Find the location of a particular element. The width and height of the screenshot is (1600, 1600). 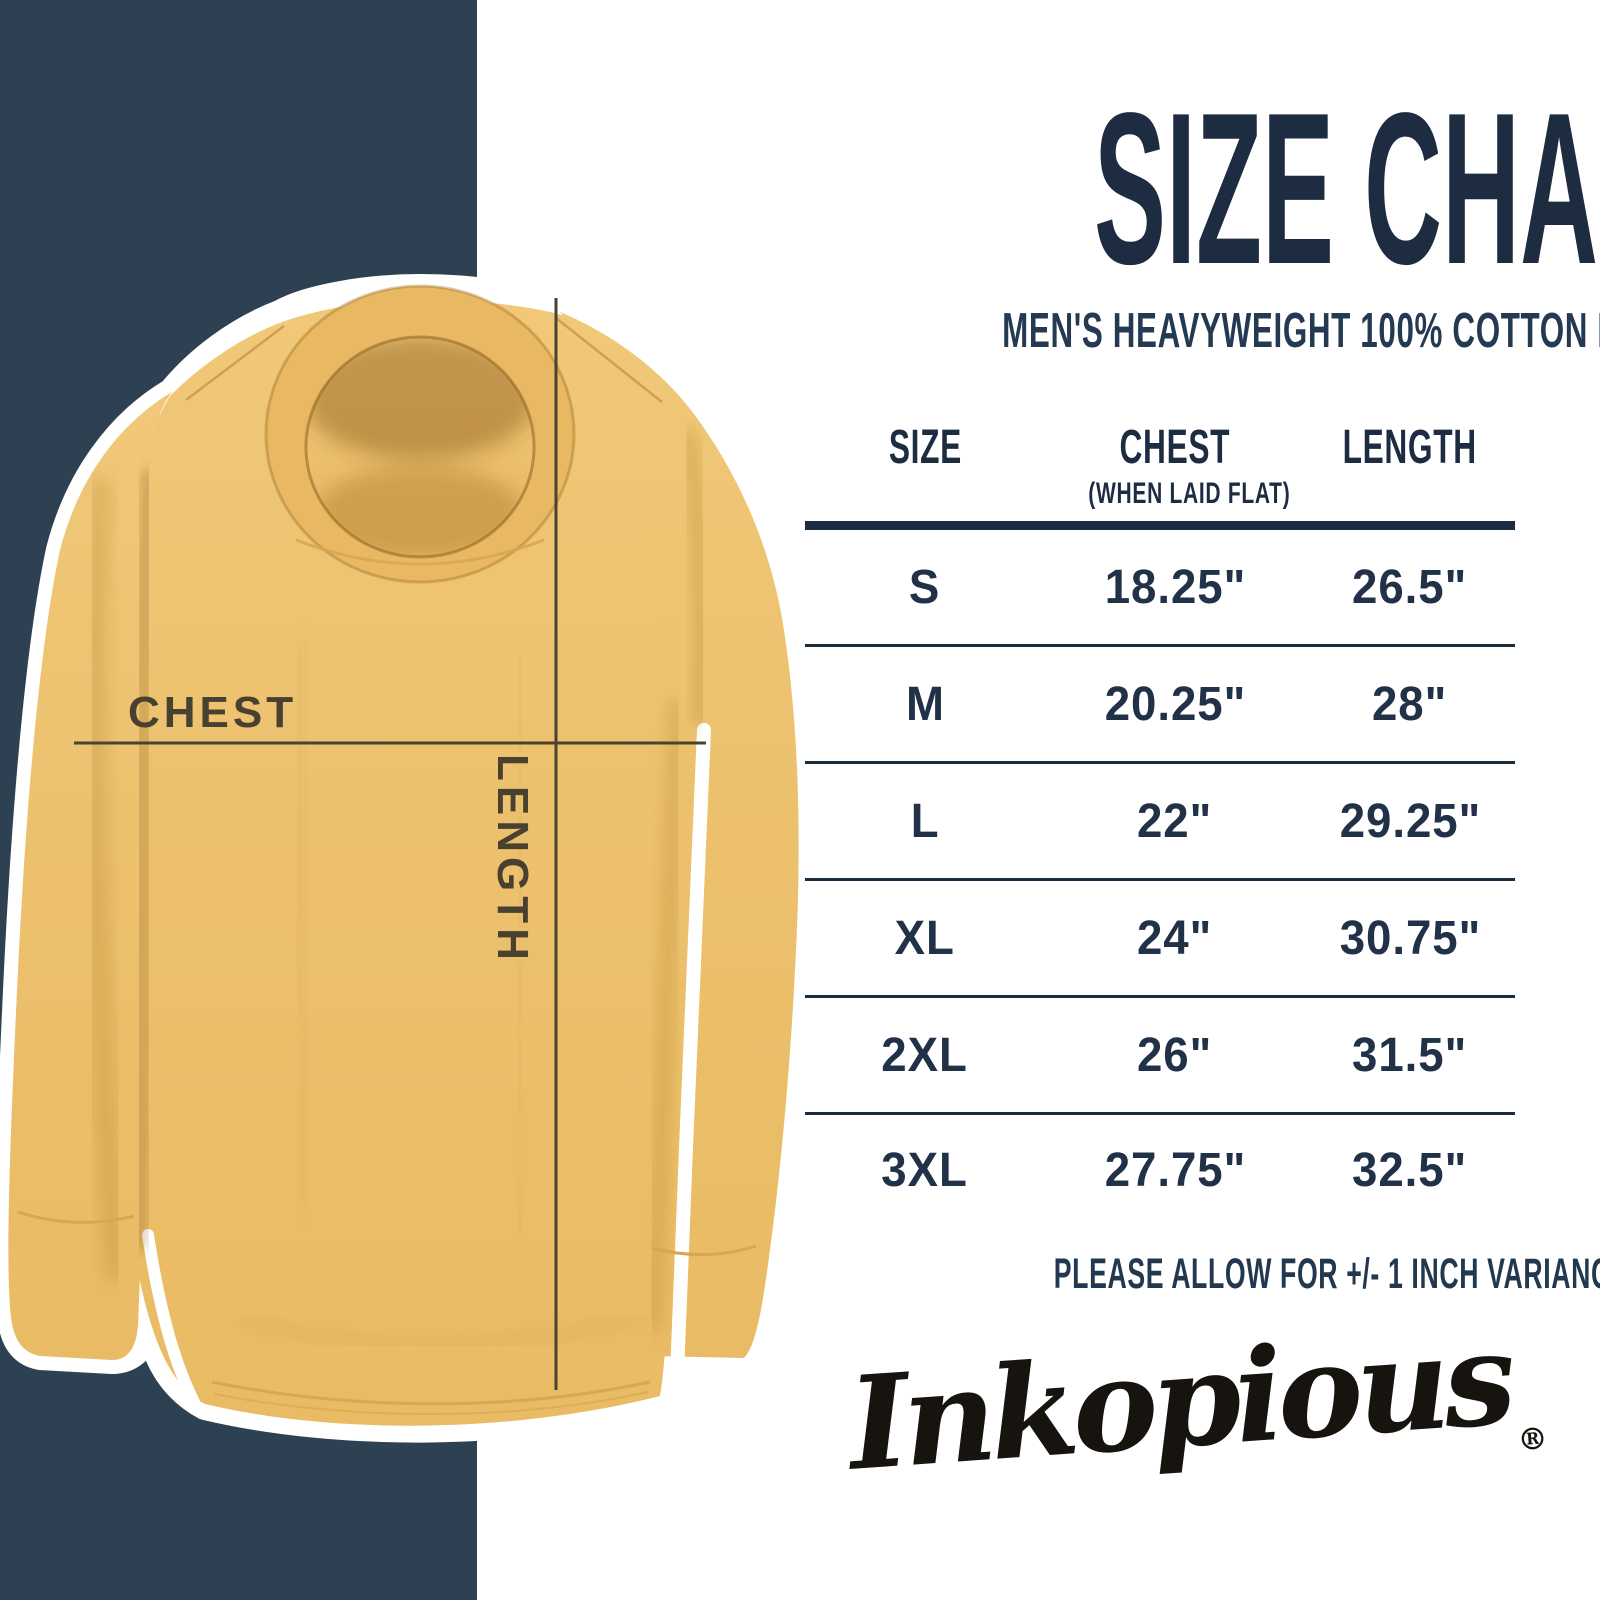

chest-value: 24" is located at coordinates (1175, 938).